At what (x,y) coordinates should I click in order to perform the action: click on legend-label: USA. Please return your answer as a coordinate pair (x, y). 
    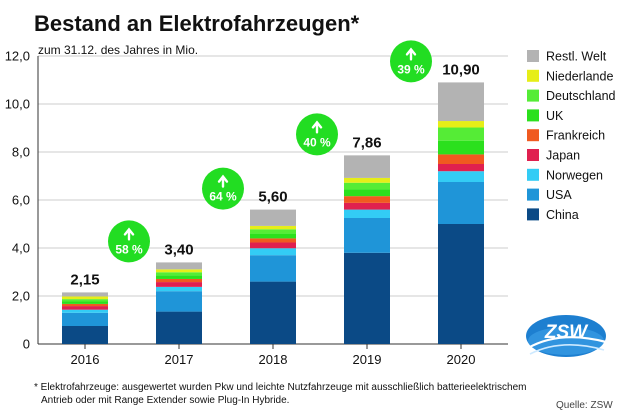
    Looking at the image, I should click on (559, 195).